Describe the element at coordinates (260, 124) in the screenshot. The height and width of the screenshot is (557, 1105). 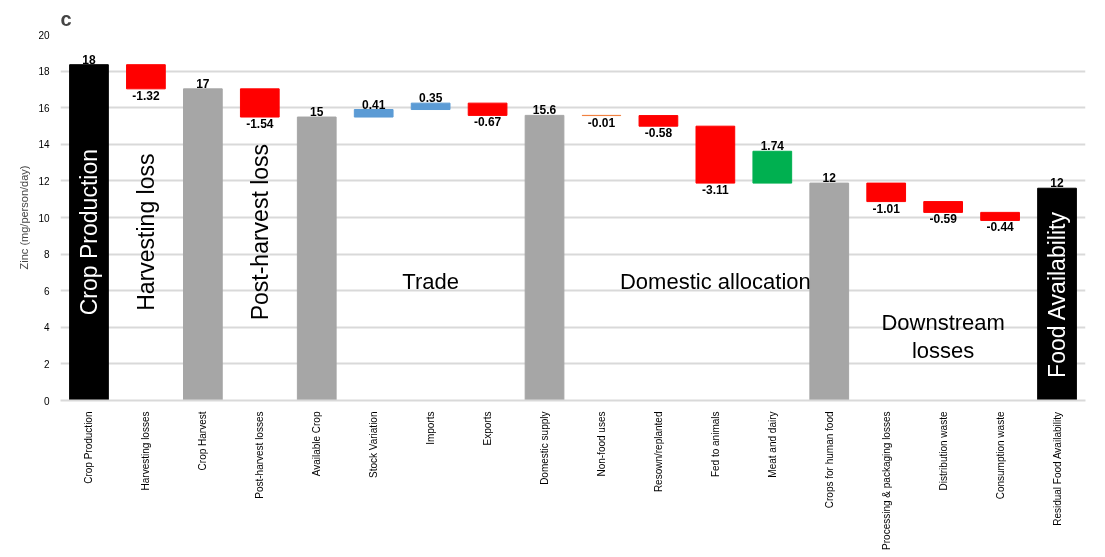
I see `data-label: -1.54` at that location.